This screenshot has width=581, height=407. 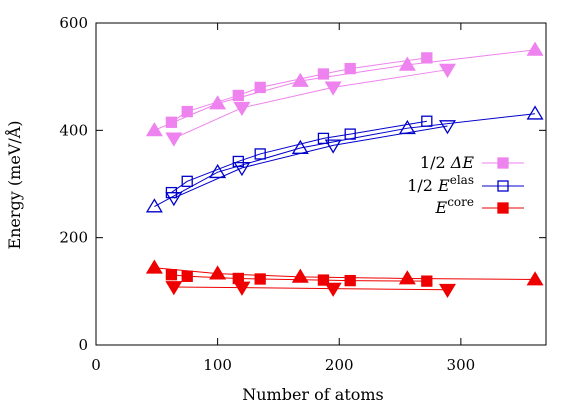 What do you see at coordinates (461, 365) in the screenshot?
I see `x-tick-label: 300` at bounding box center [461, 365].